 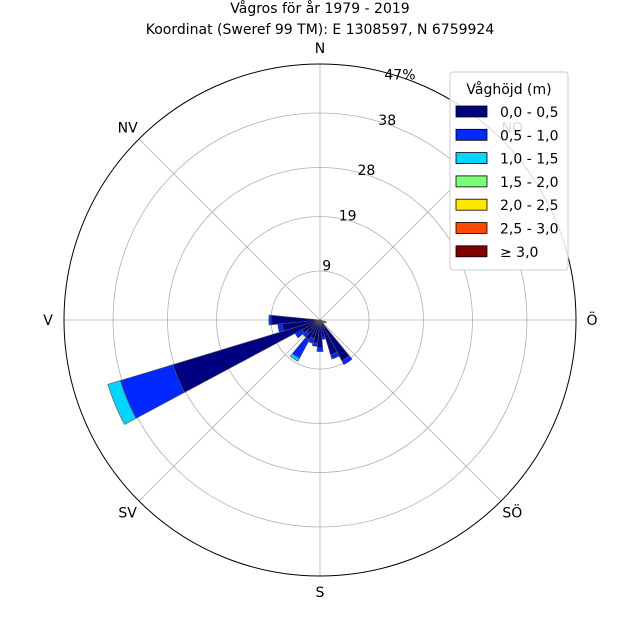 I want to click on direction-label-s: S, so click(x=320, y=593).